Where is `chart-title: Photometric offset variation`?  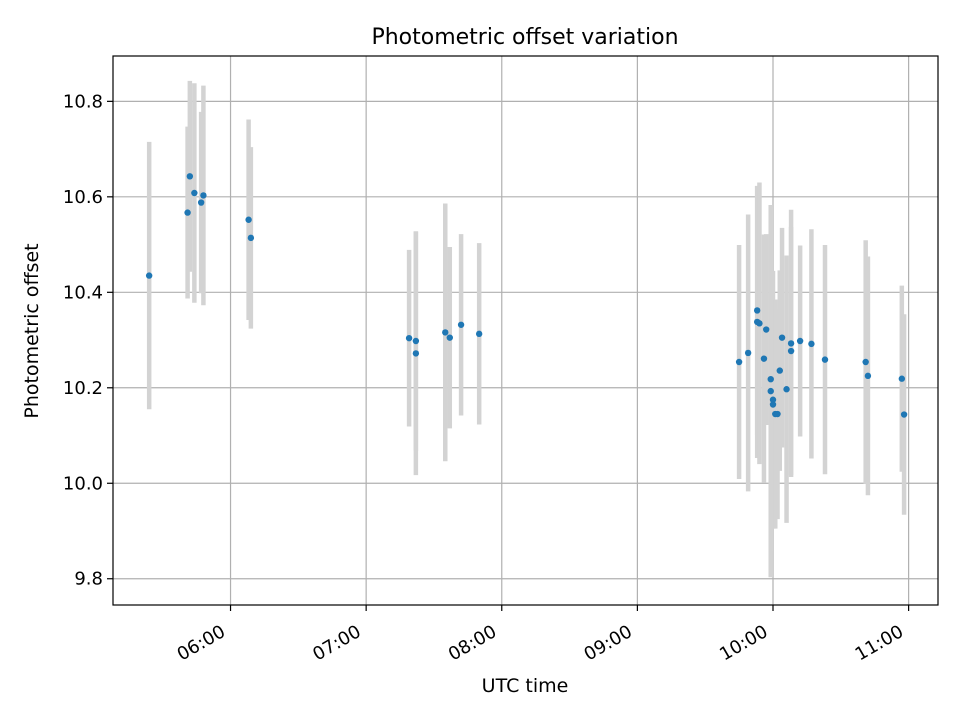 chart-title: Photometric offset variation is located at coordinates (524, 37).